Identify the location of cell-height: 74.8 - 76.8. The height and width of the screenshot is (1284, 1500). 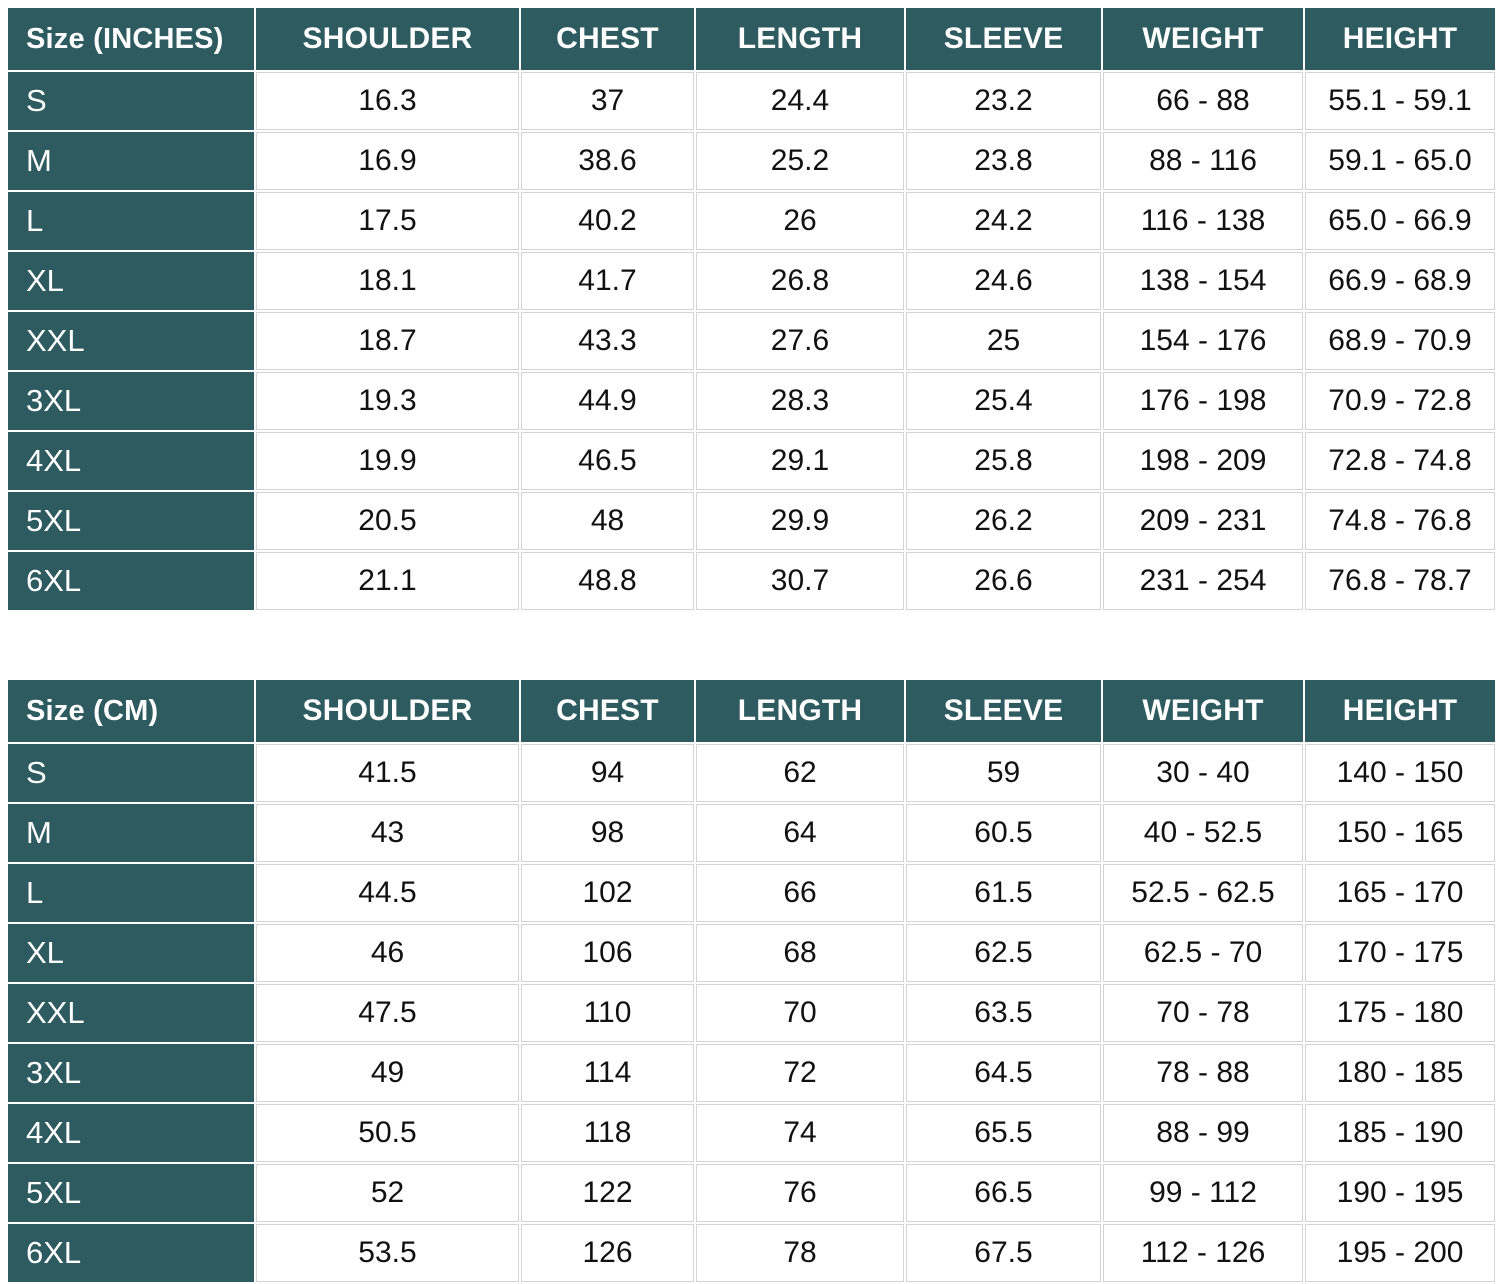
(1400, 521).